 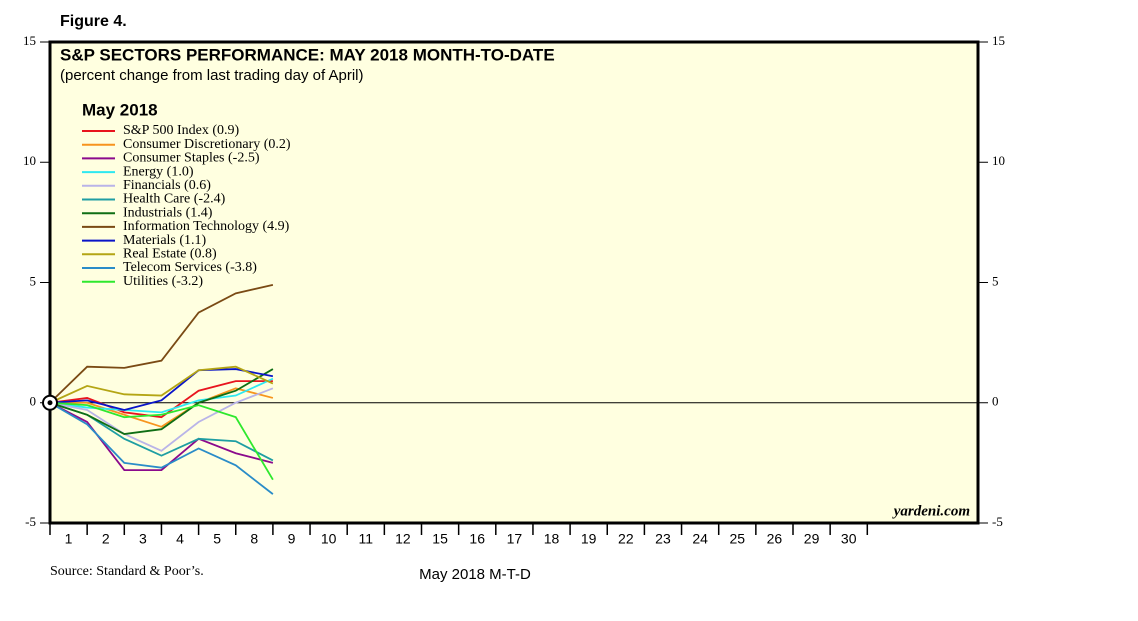 I want to click on legend-label: Information Technology (4.9), so click(x=206, y=226).